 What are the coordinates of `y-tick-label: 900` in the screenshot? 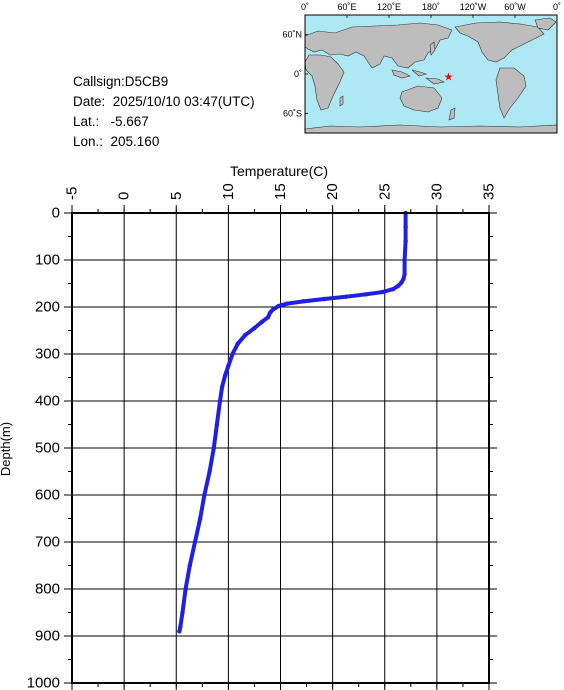 It's located at (47, 636).